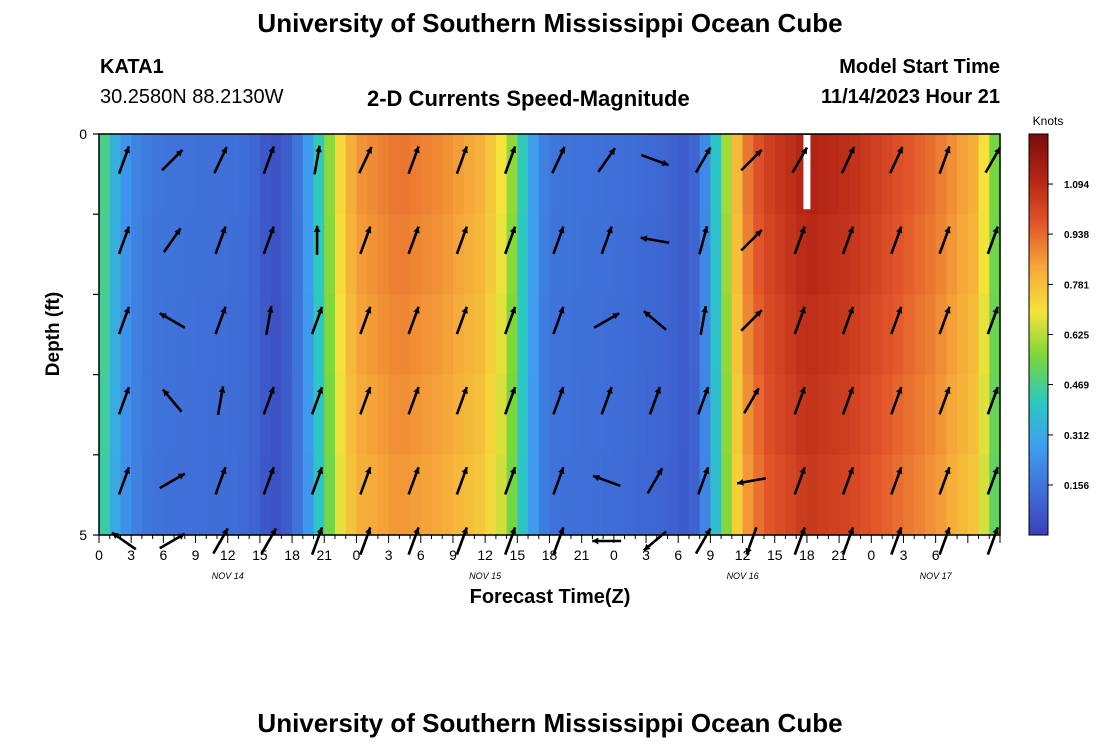  Describe the element at coordinates (192, 97) in the screenshot. I see `station-coords: 30.2580N 88.2130W` at that location.